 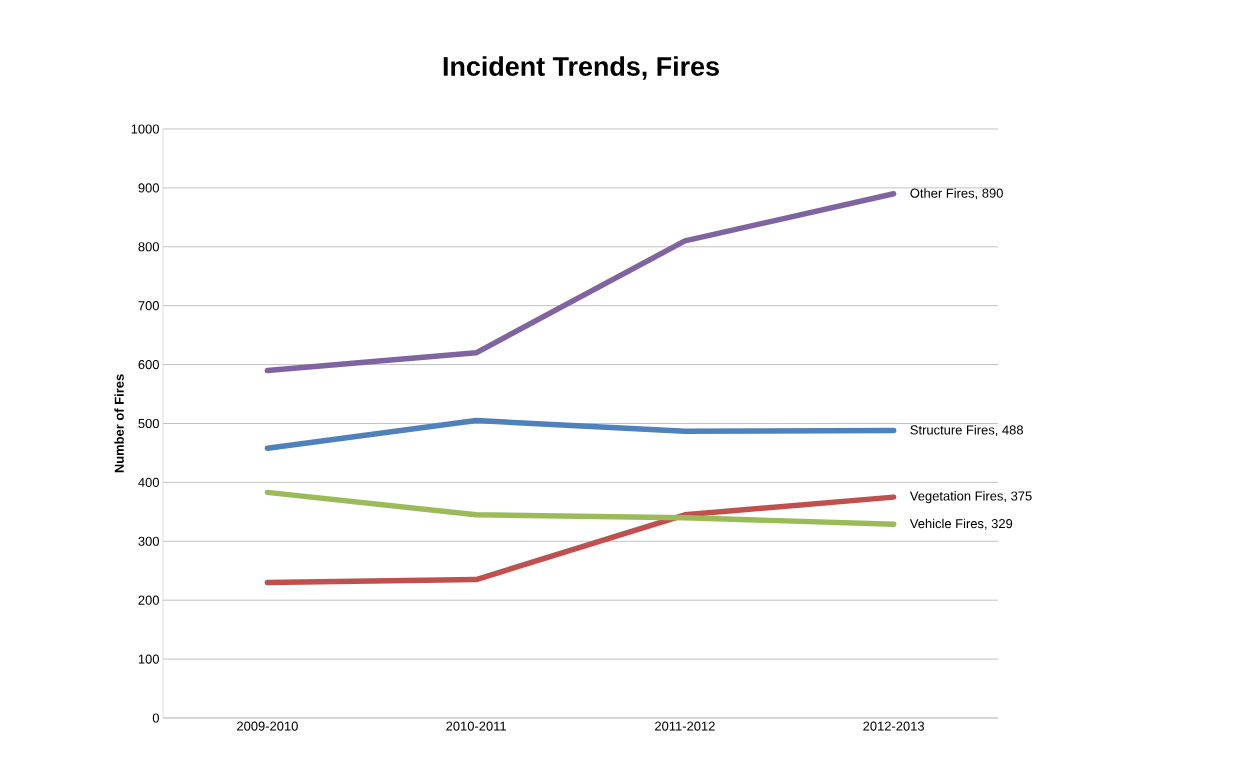 What do you see at coordinates (476, 726) in the screenshot?
I see `x-tick-label: 2010-2011` at bounding box center [476, 726].